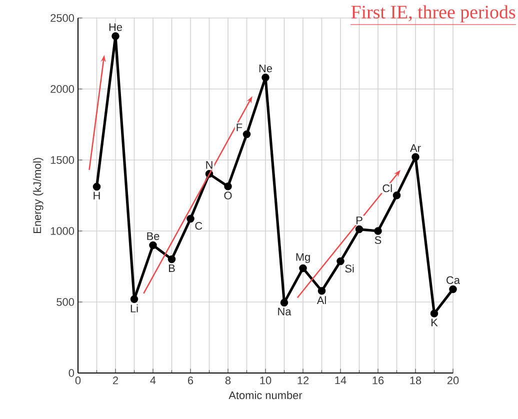 This screenshot has height=419, width=518. I want to click on x-tick-label: 14, so click(340, 380).